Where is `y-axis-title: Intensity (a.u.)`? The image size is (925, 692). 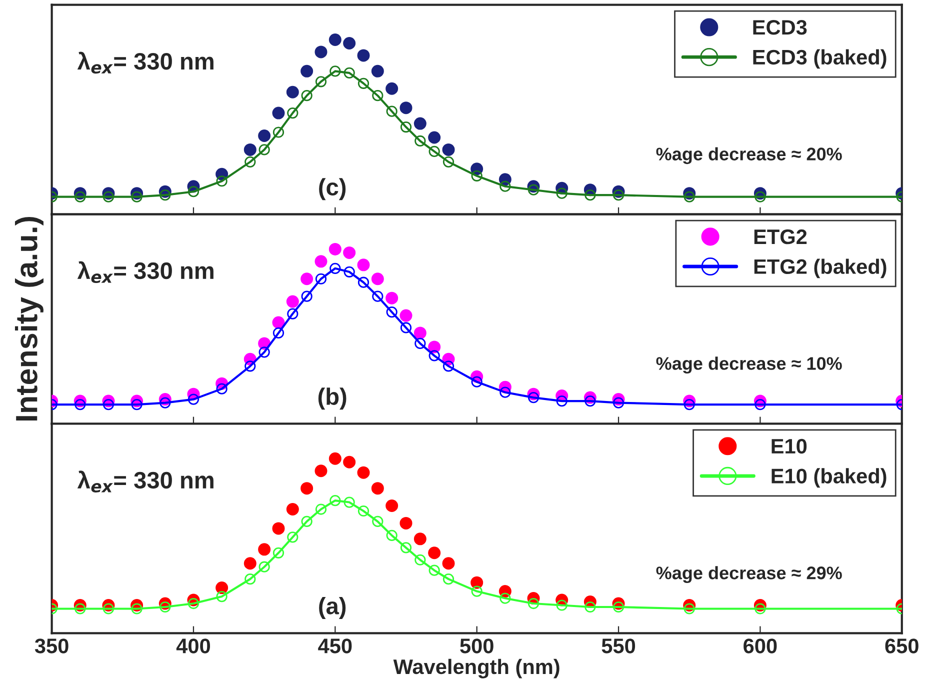 y-axis-title: Intensity (a.u.) is located at coordinates (29, 318).